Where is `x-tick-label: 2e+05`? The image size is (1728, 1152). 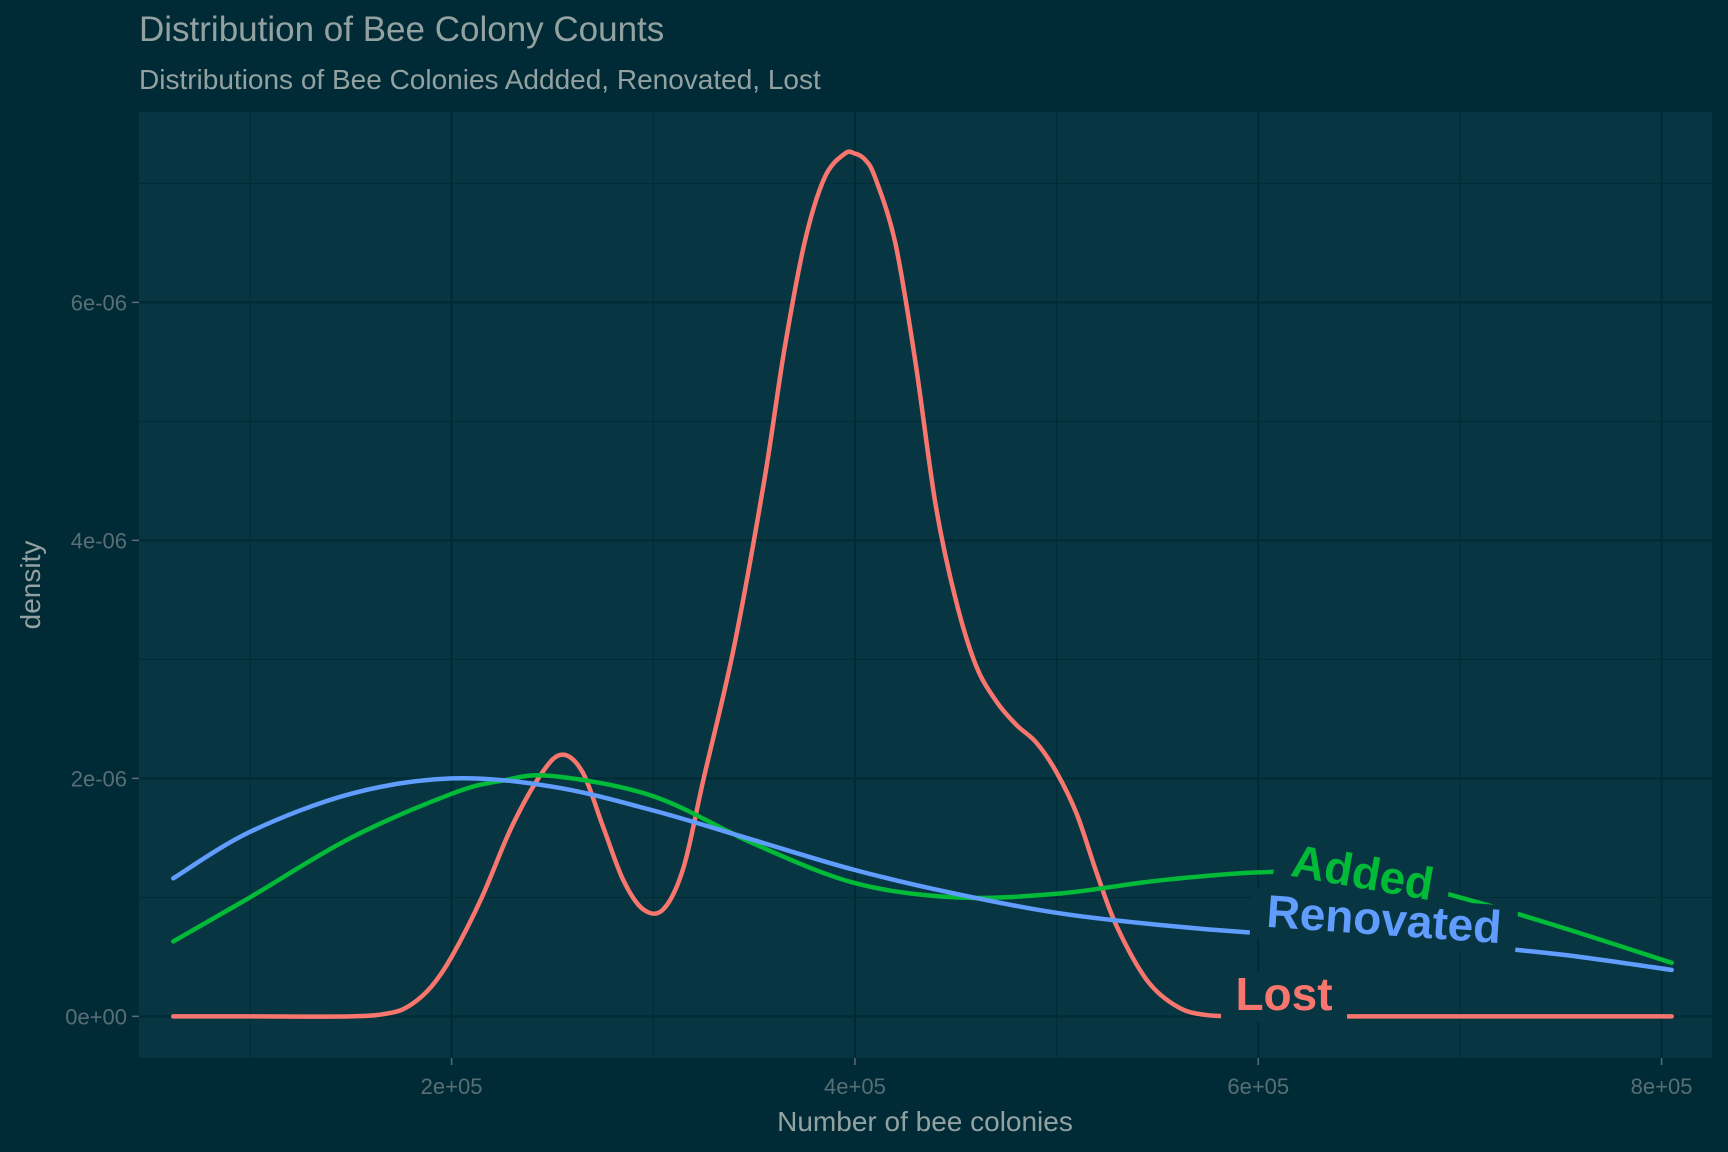
x-tick-label: 2e+05 is located at coordinates (452, 1086).